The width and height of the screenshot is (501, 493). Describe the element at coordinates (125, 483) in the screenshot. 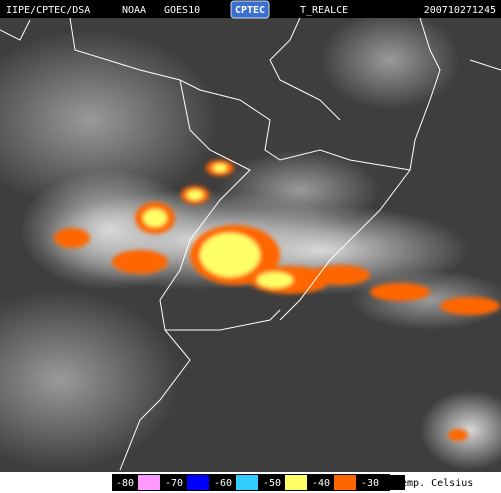

I see `legend-label: -80` at that location.